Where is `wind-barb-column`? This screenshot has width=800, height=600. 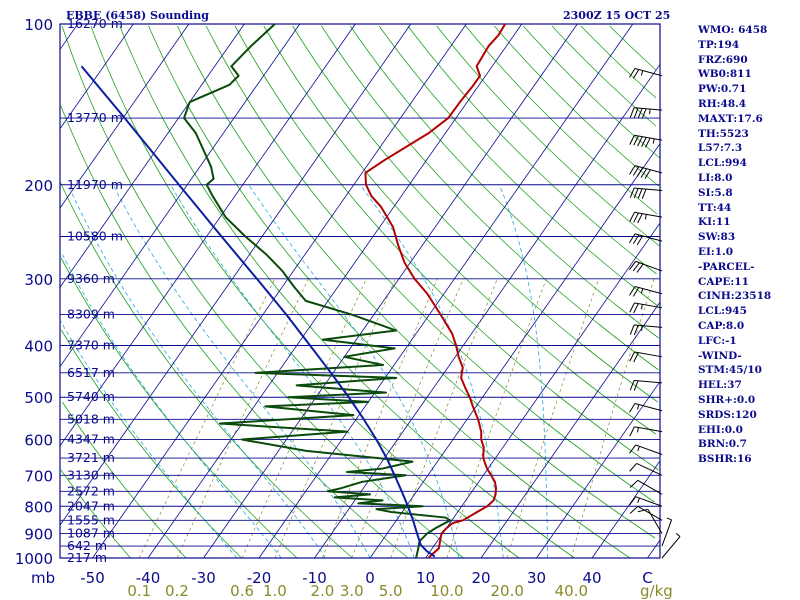 wind-barb-column is located at coordinates (655, 313).